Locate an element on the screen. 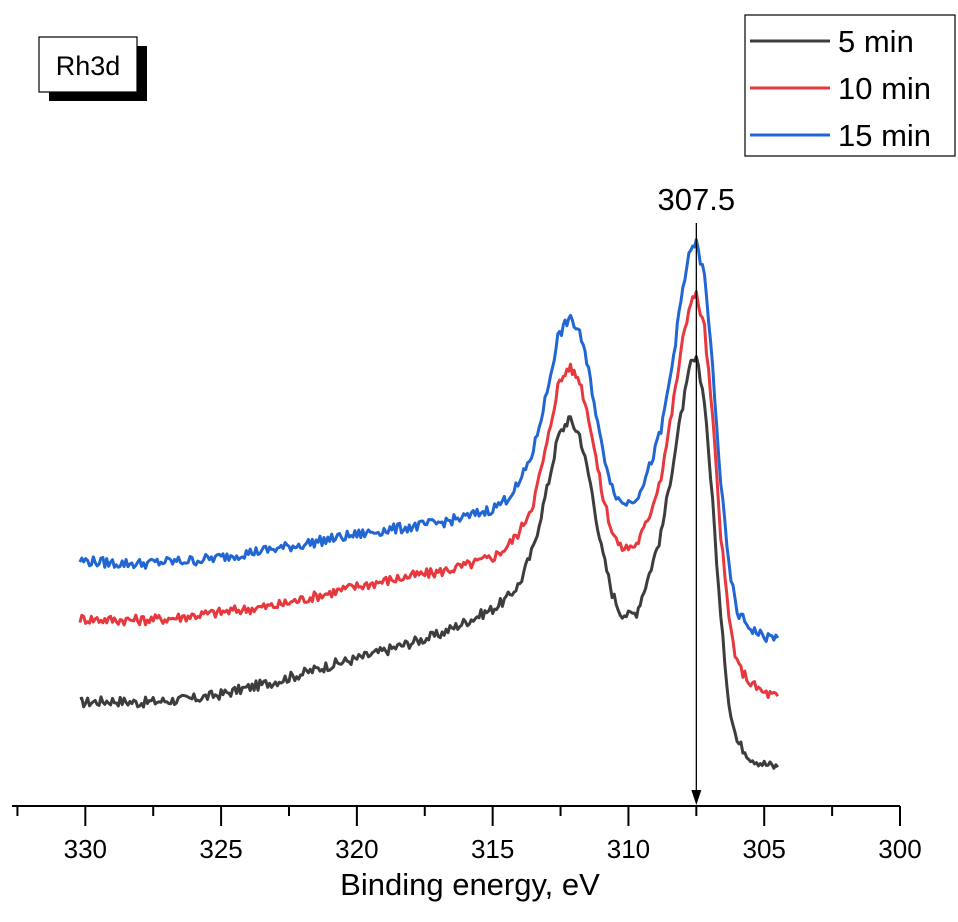  legend-box is located at coordinates (850, 85).